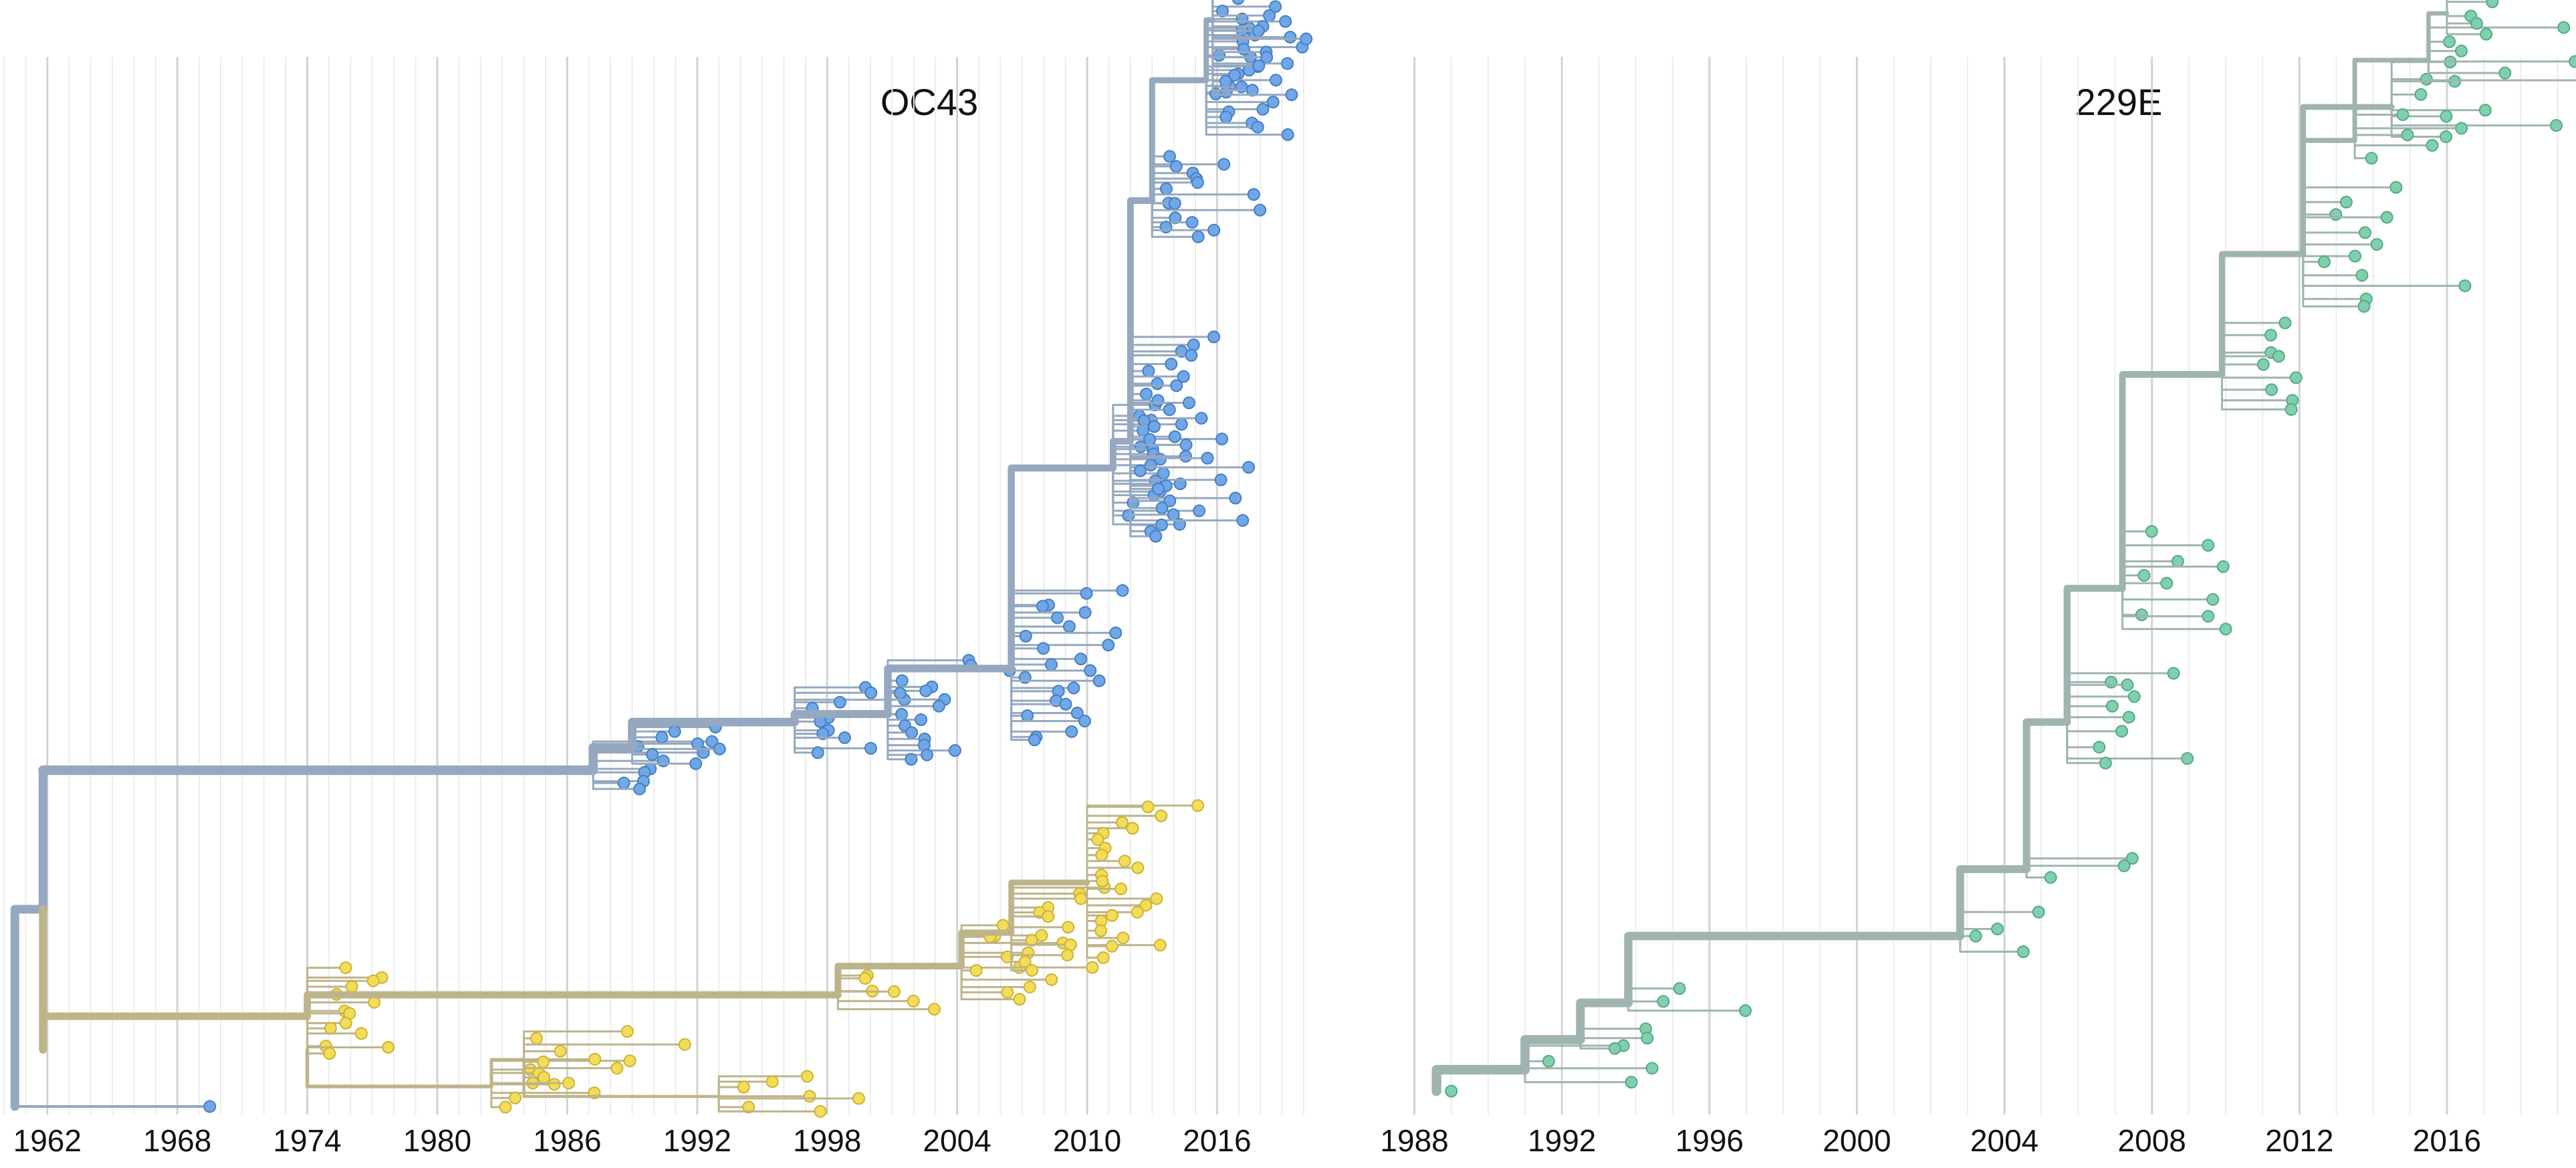 This screenshot has height=1168, width=2576. Describe the element at coordinates (1857, 1140) in the screenshot. I see `x-tick-label: 2000` at that location.